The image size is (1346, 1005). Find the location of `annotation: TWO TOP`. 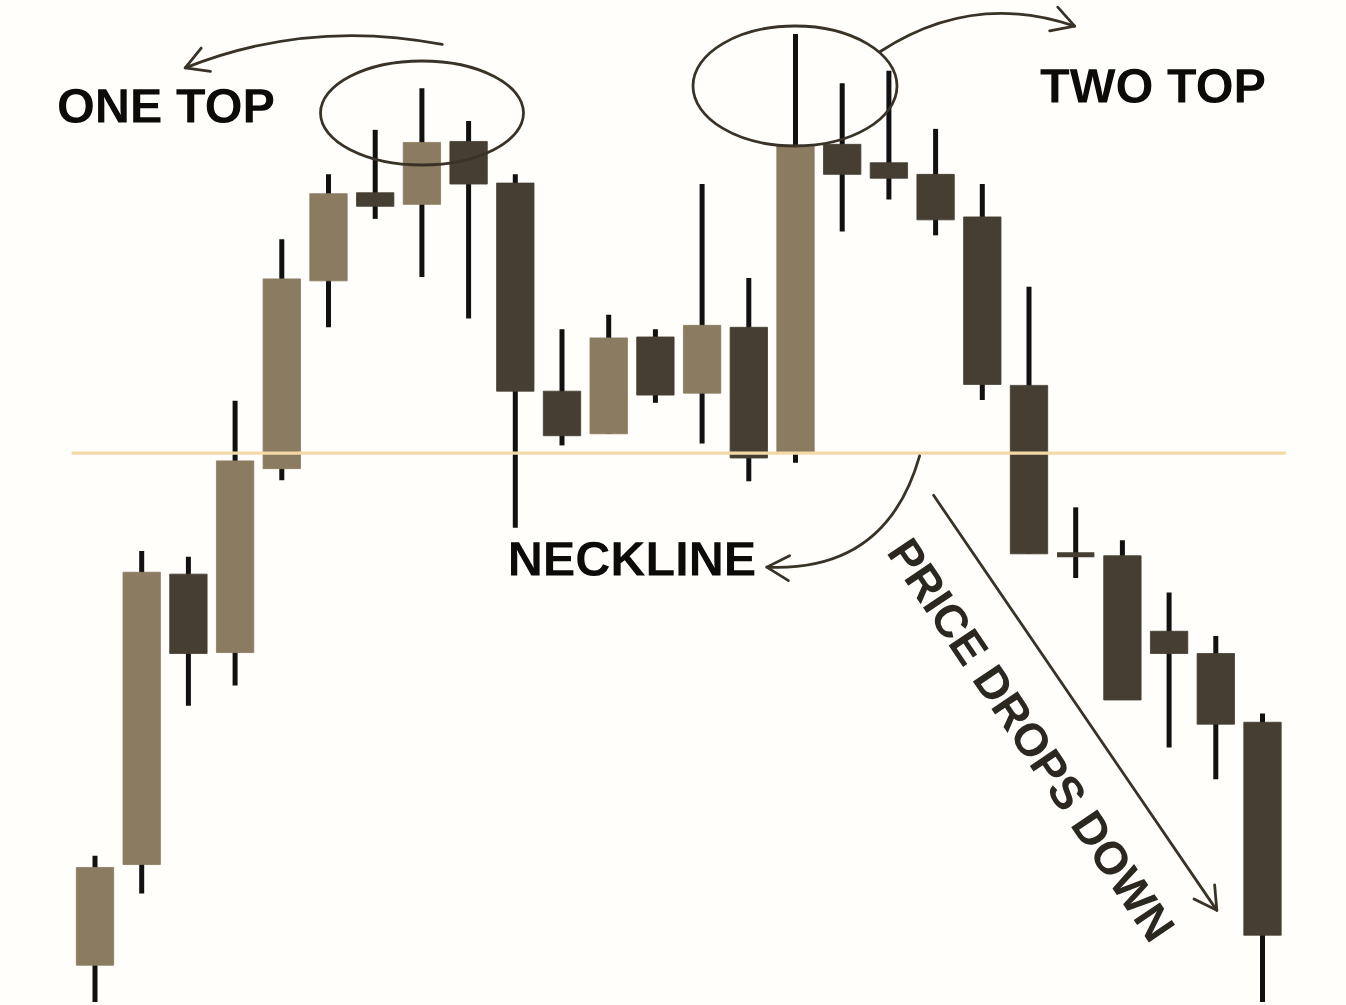

annotation: TWO TOP is located at coordinates (1152, 86).